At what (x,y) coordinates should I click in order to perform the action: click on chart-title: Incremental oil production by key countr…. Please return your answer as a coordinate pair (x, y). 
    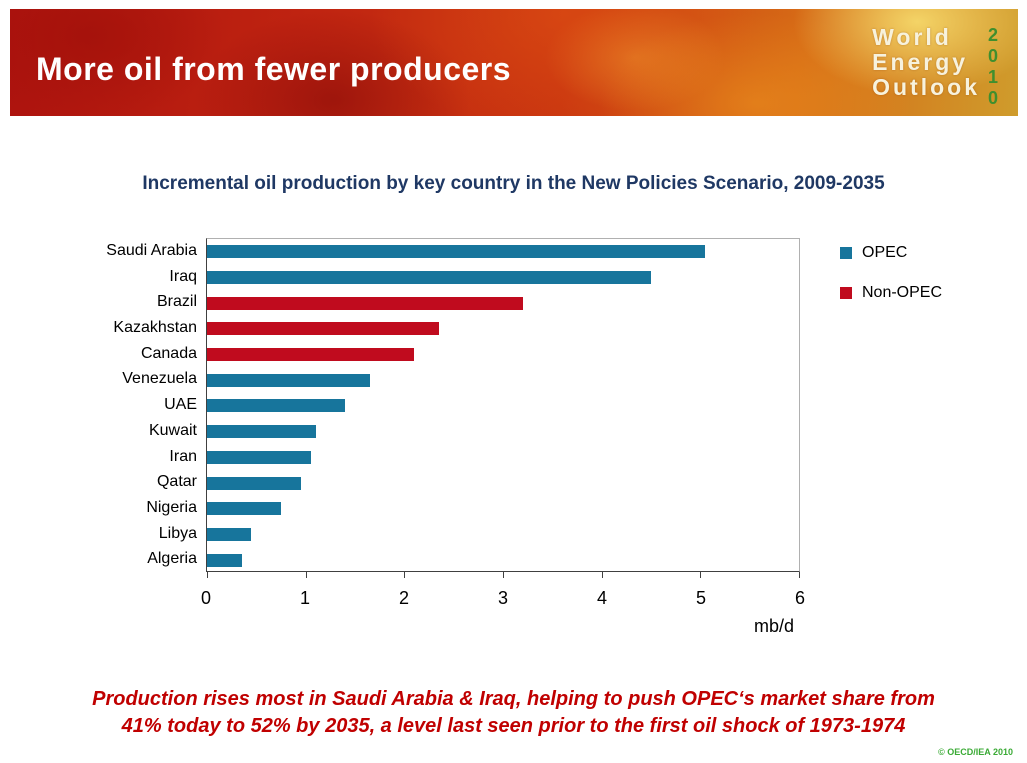
    Looking at the image, I should click on (513, 183).